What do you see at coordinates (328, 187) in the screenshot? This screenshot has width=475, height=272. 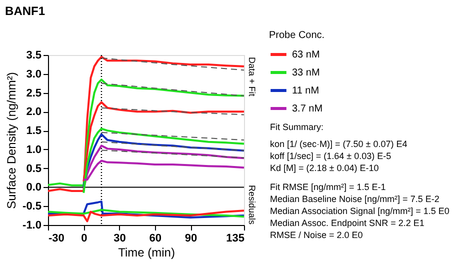 I see `text: Fit RMSE [ng/mm²] = 1.5 E-1` at bounding box center [328, 187].